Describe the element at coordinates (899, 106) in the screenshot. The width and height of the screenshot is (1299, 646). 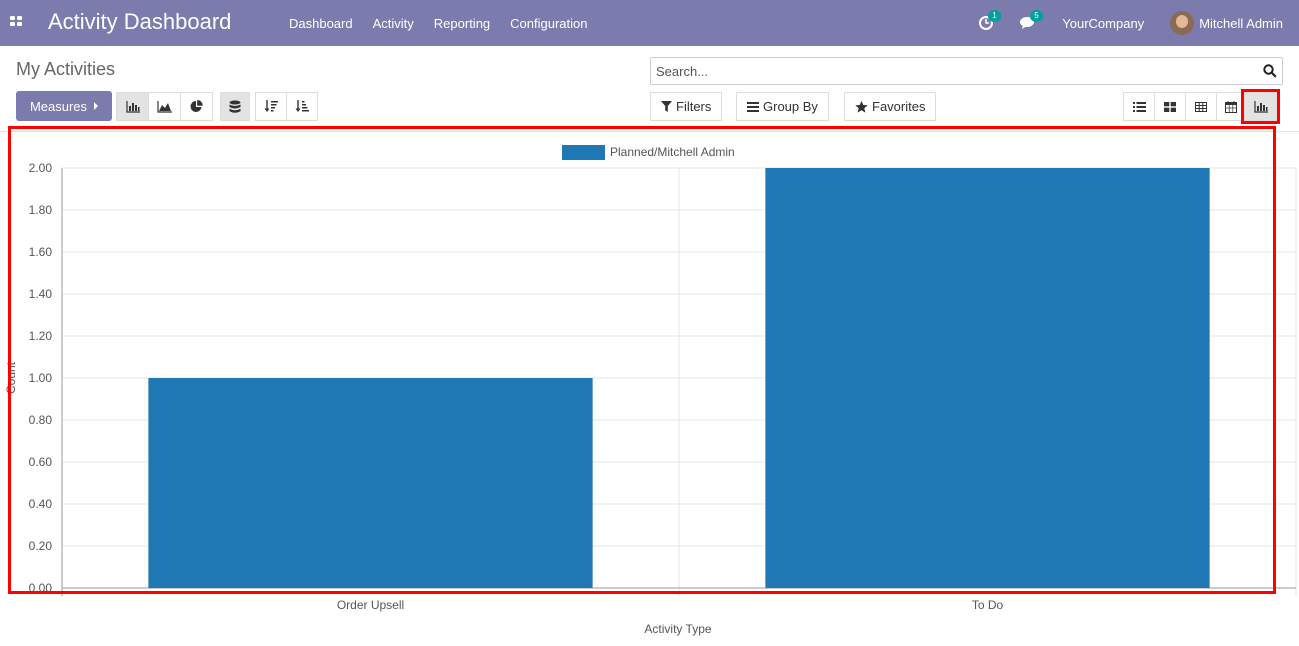
I see `favorites-label: Favorites` at that location.